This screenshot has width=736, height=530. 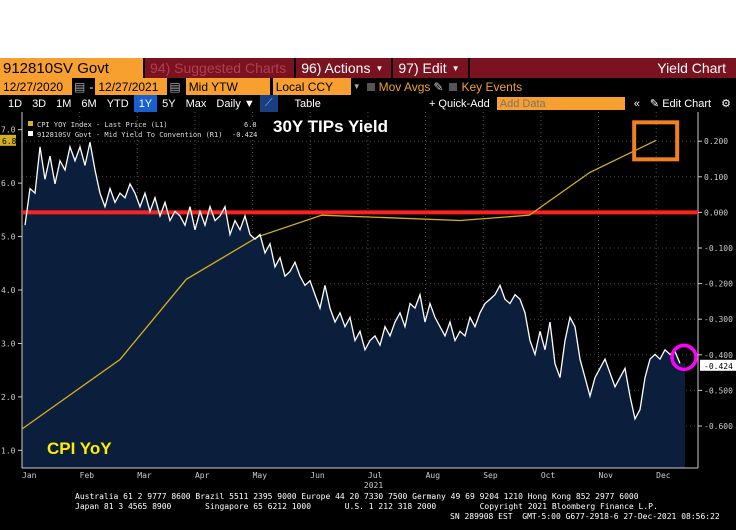 What do you see at coordinates (606, 475) in the screenshot?
I see `x-tick-label: Nov` at bounding box center [606, 475].